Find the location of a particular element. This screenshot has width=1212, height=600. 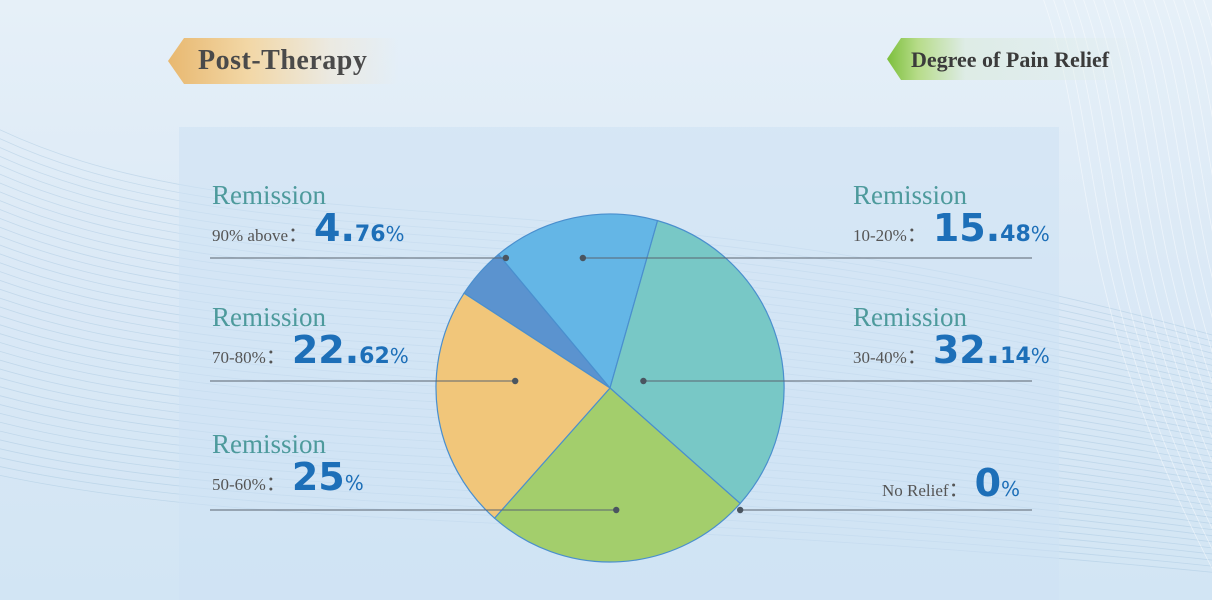

label-category: 10-20% is located at coordinates (880, 235).